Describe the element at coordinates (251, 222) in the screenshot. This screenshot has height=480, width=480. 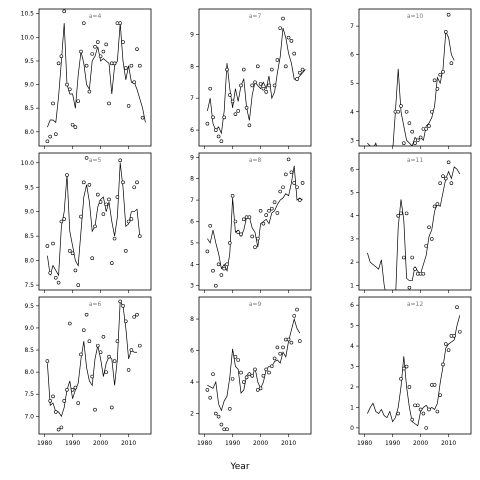
I see `panel-a-8: 3 4 5 6 7 8 9 a=8` at that location.